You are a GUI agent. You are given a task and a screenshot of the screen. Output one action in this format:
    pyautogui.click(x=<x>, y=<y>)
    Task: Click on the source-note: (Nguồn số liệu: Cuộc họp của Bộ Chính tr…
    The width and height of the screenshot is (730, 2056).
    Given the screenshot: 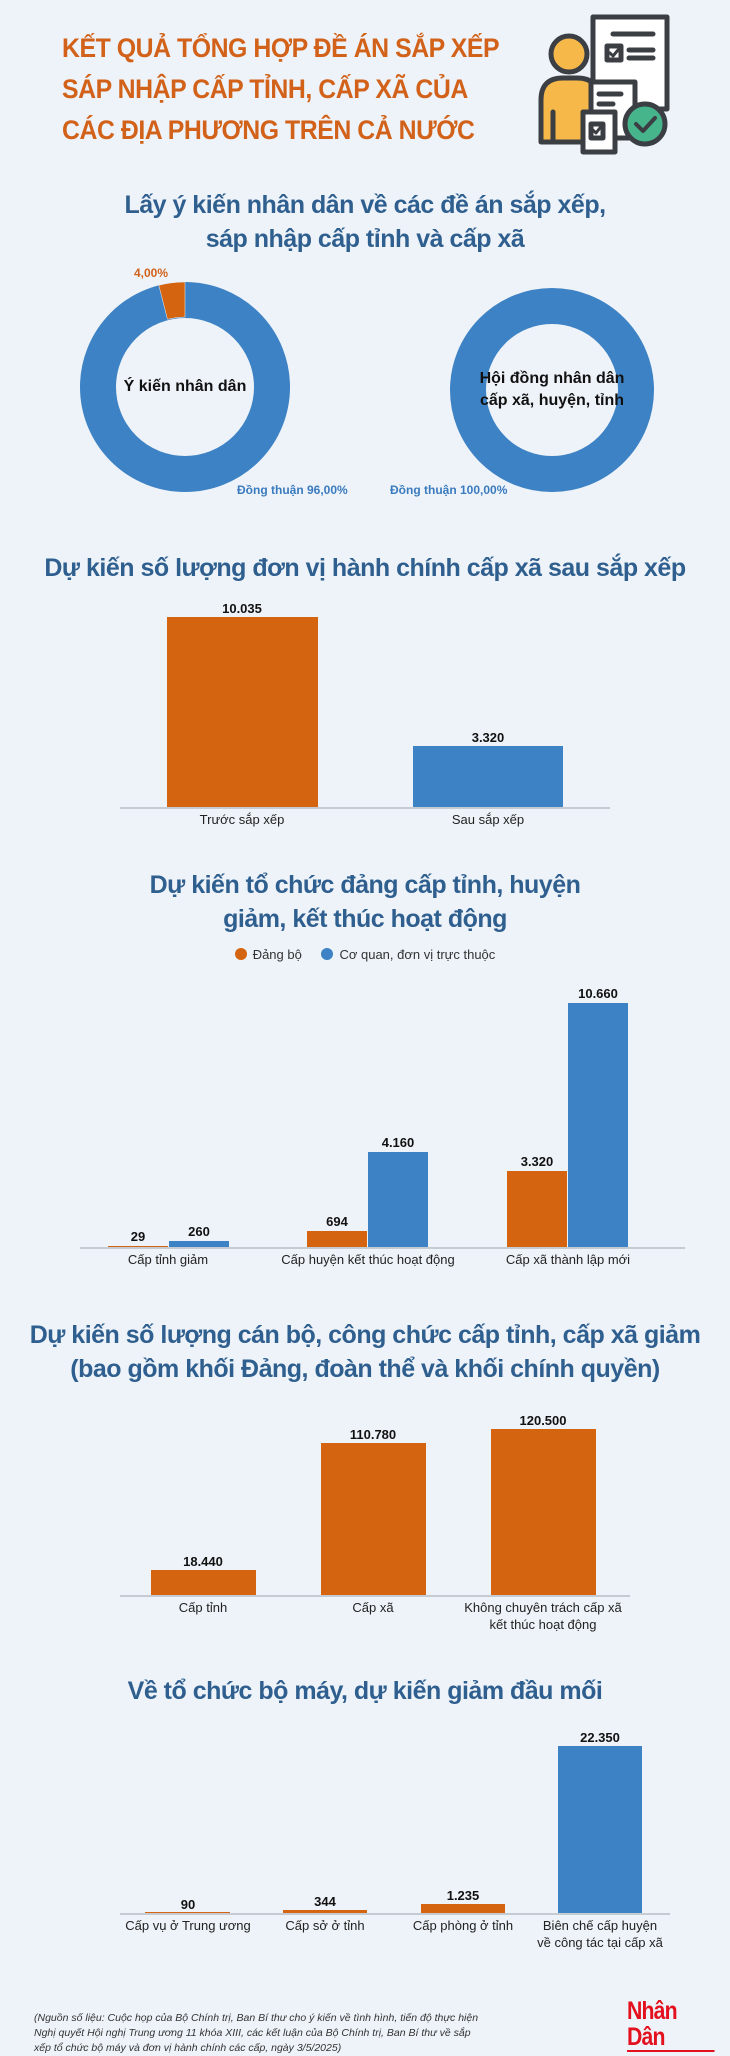 What is the action you would take?
    pyautogui.click(x=264, y=2033)
    